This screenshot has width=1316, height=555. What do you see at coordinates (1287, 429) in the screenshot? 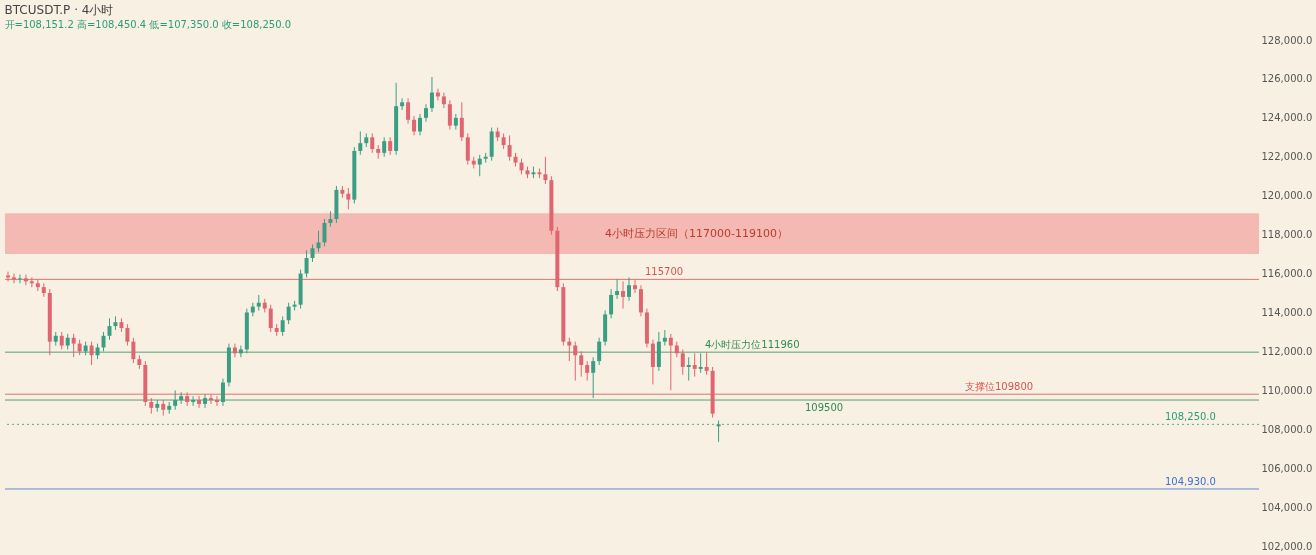
I see `y-tick-label: 108,000.0` at bounding box center [1287, 429].